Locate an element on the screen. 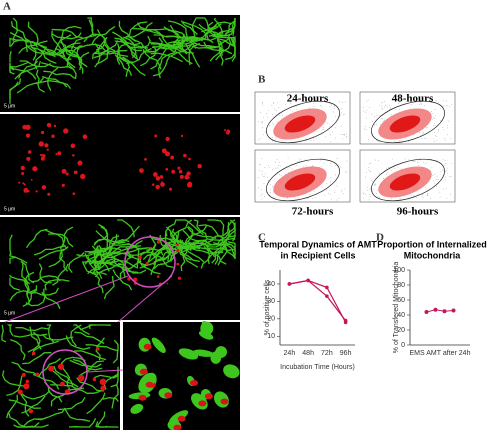 The width and height of the screenshot is (500, 430). y-tick-label: 40 is located at coordinates (271, 284).